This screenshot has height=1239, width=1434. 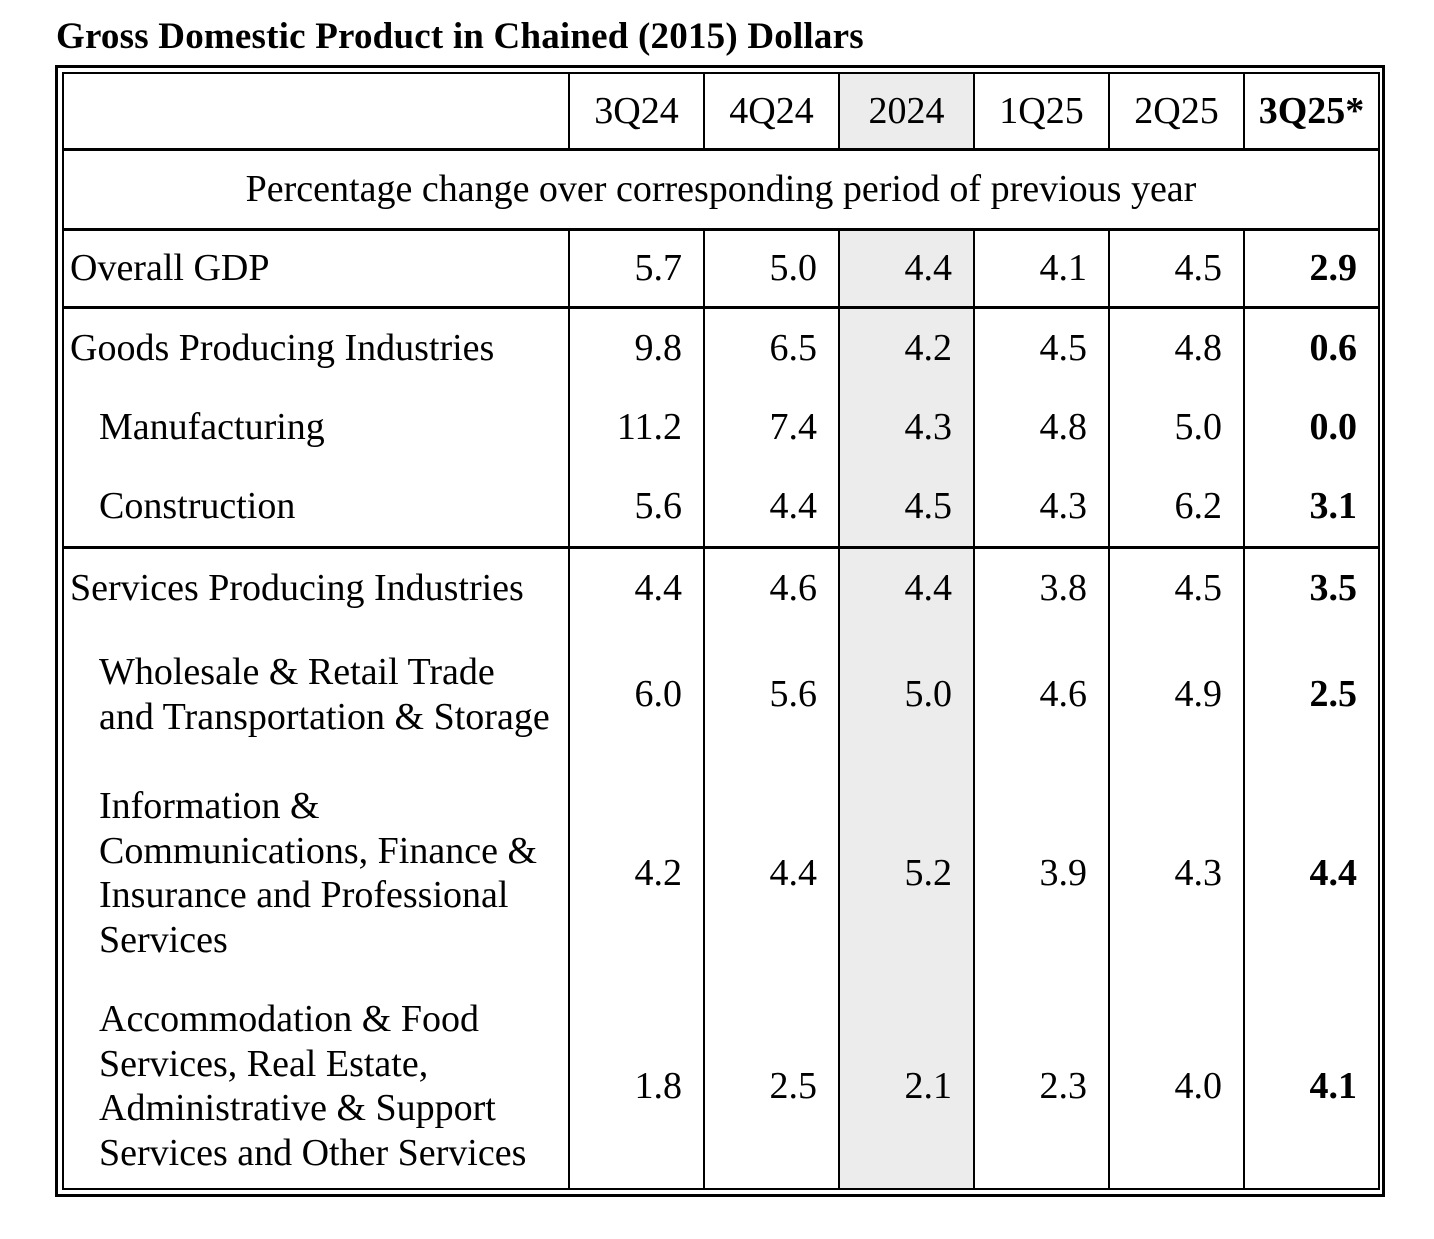 What do you see at coordinates (1041, 587) in the screenshot?
I see `cell-value: 3.8` at bounding box center [1041, 587].